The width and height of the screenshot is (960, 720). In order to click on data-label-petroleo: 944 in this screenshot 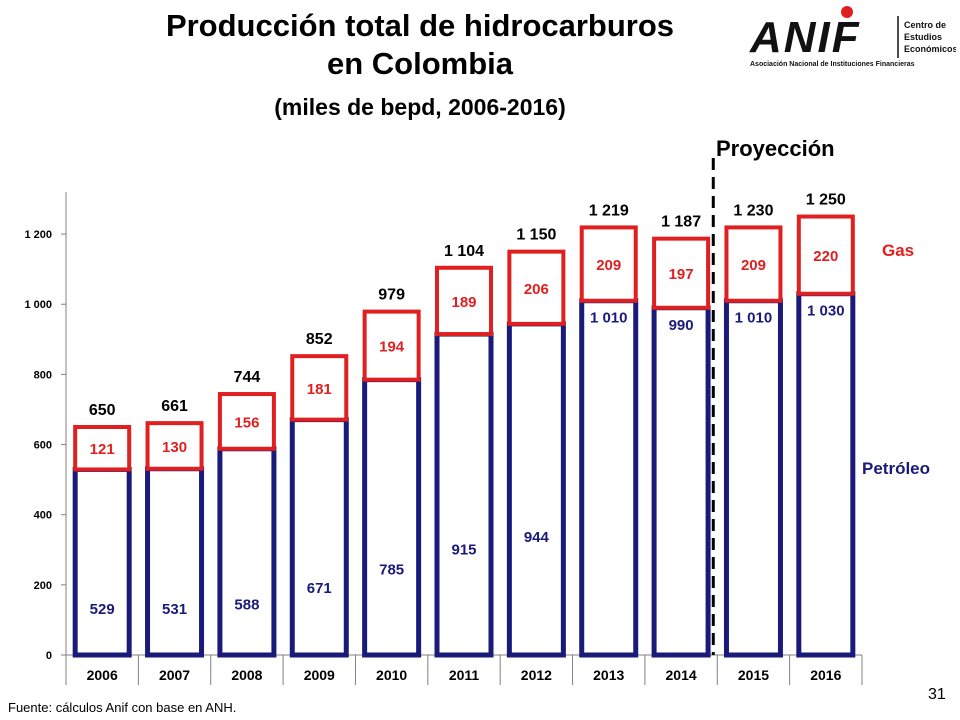, I will do `click(537, 537)`.